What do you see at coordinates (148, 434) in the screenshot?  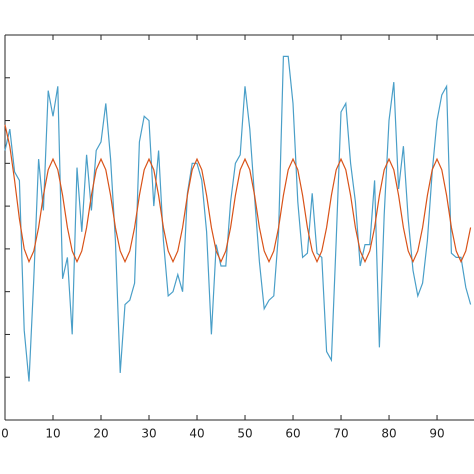 I see `x-tick-label: 30` at bounding box center [148, 434].